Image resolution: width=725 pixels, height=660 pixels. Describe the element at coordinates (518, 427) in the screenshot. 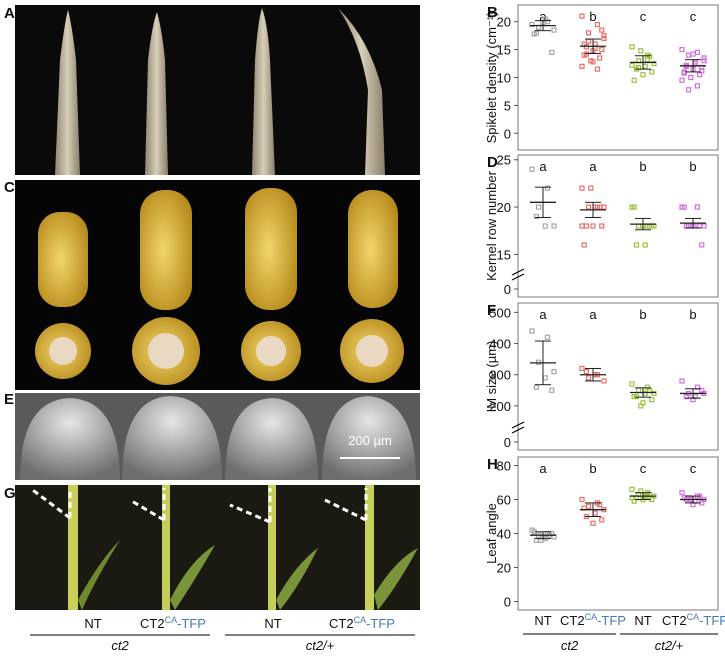

I see `axis-break` at that location.